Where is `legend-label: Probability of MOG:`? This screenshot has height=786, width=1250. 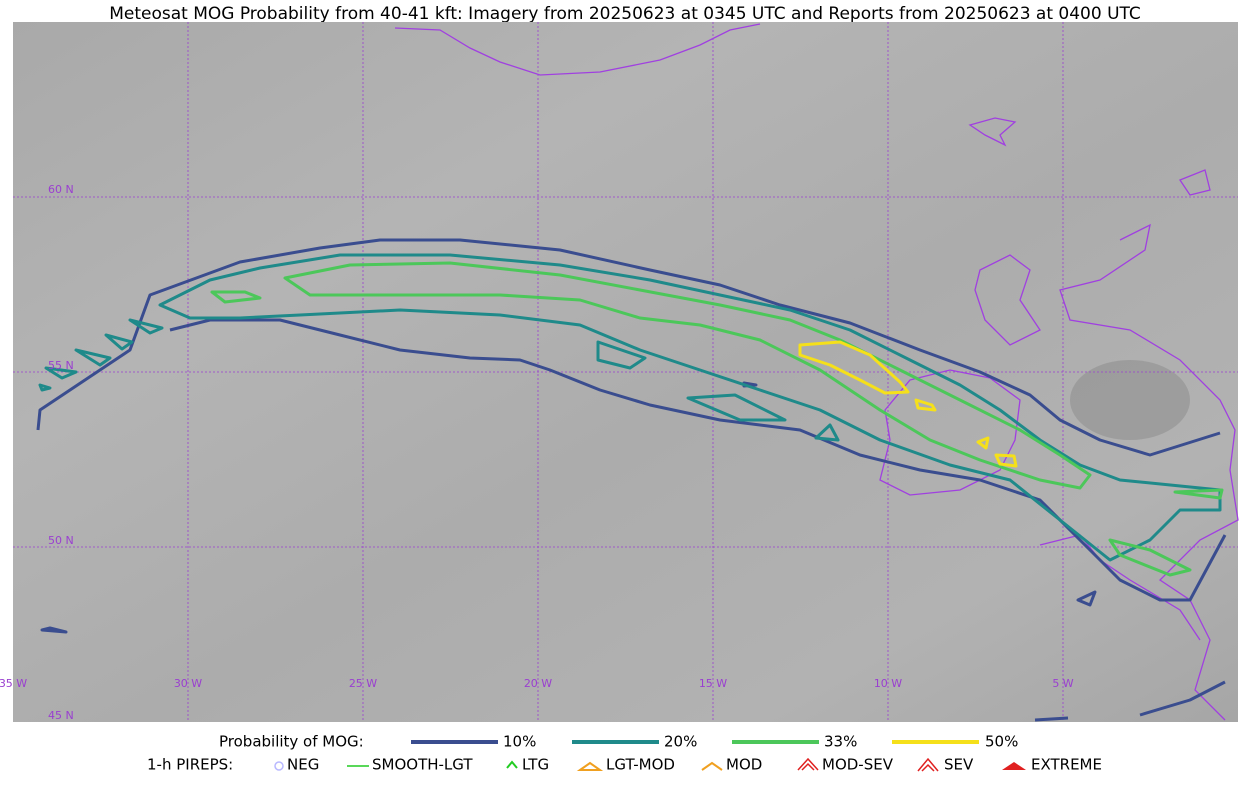 legend-label: Probability of MOG: is located at coordinates (291, 742).